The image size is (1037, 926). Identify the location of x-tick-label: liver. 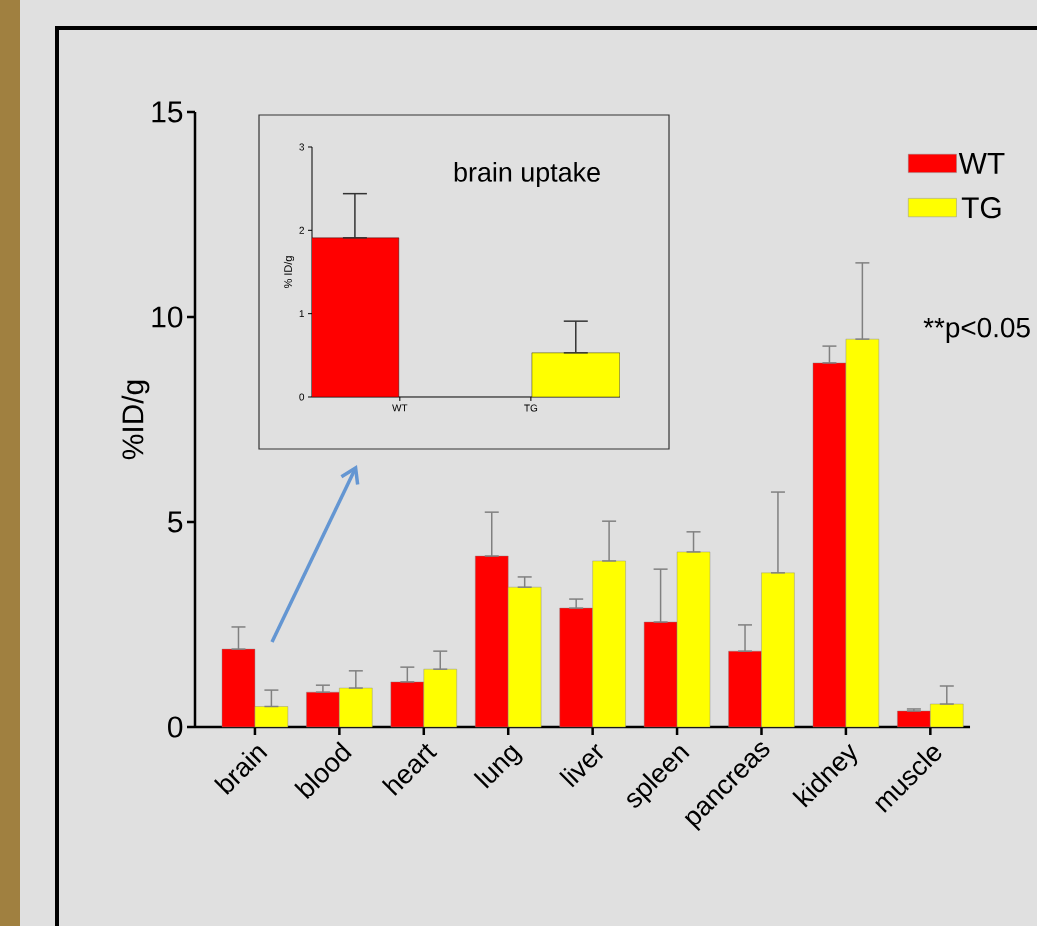
(581, 765).